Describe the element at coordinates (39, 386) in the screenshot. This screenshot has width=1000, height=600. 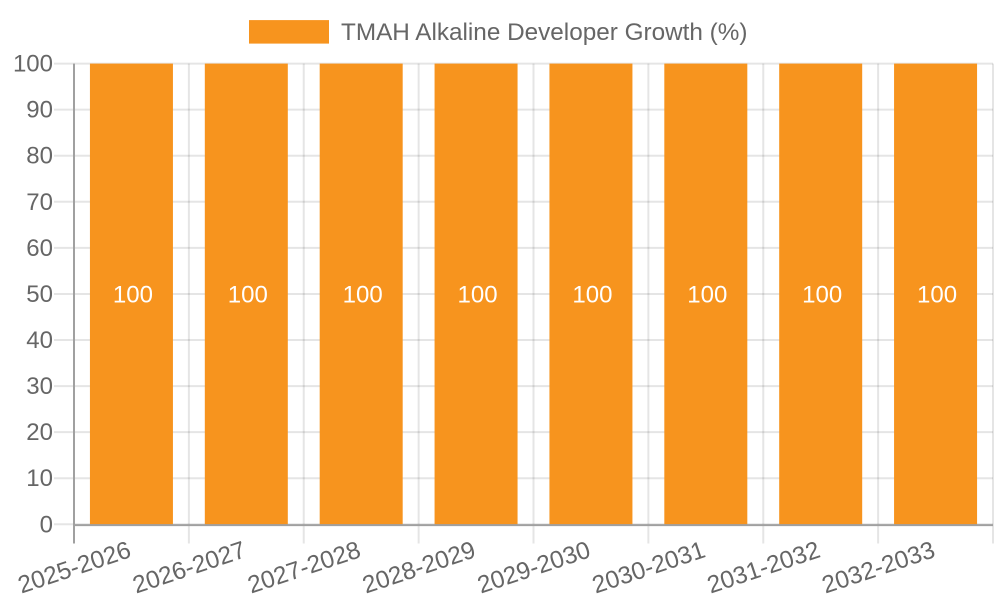
I see `svg-text: 30` at that location.